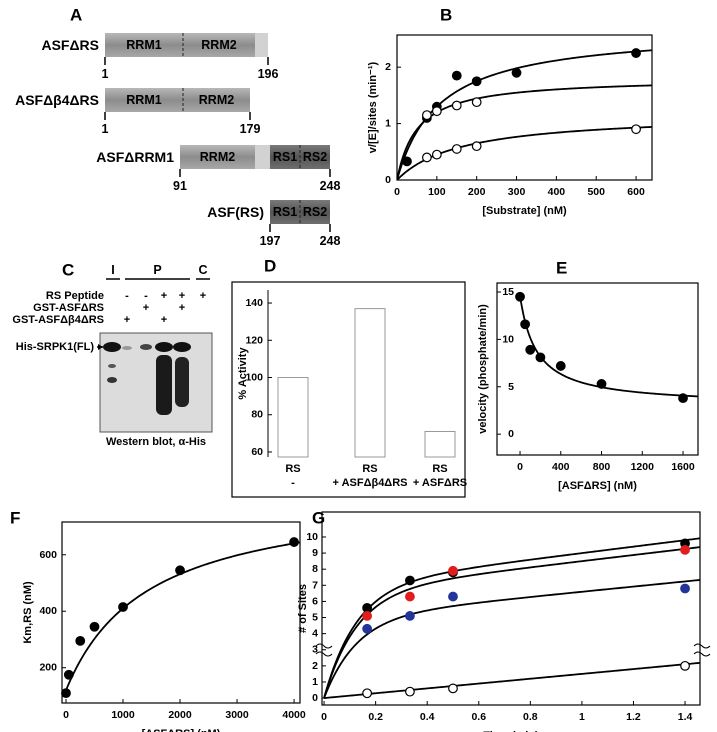 The width and height of the screenshot is (717, 732). Describe the element at coordinates (294, 715) in the screenshot. I see `x-tick-label: 4000` at that location.